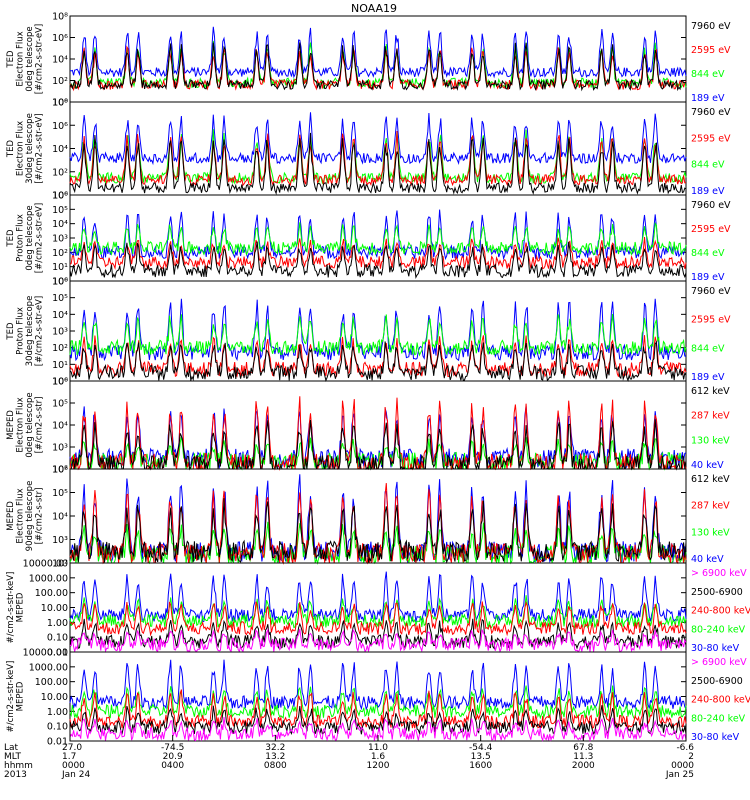 The image size is (750, 800). I want to click on y-axis-label: [#/cm2-s-str], so click(40, 516).